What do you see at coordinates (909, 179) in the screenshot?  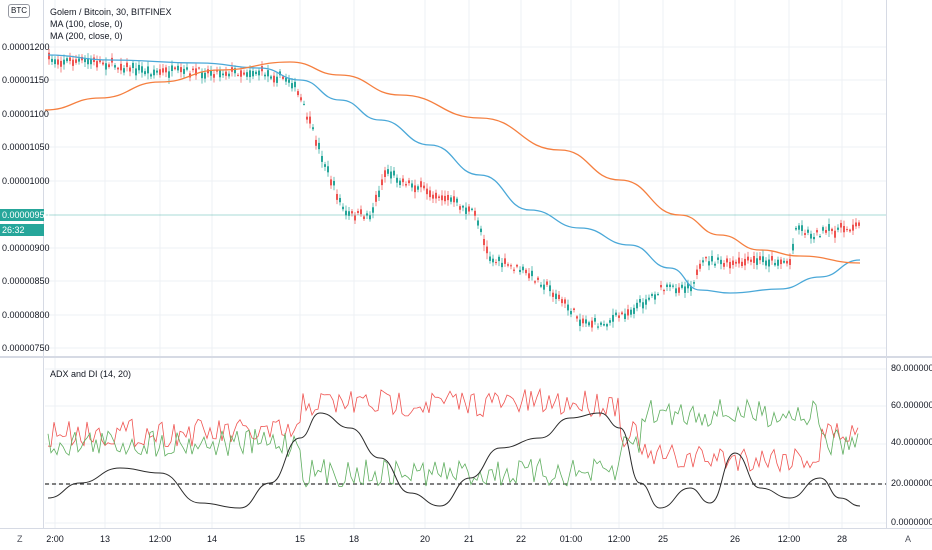 I see `right-price-axis` at bounding box center [909, 179].